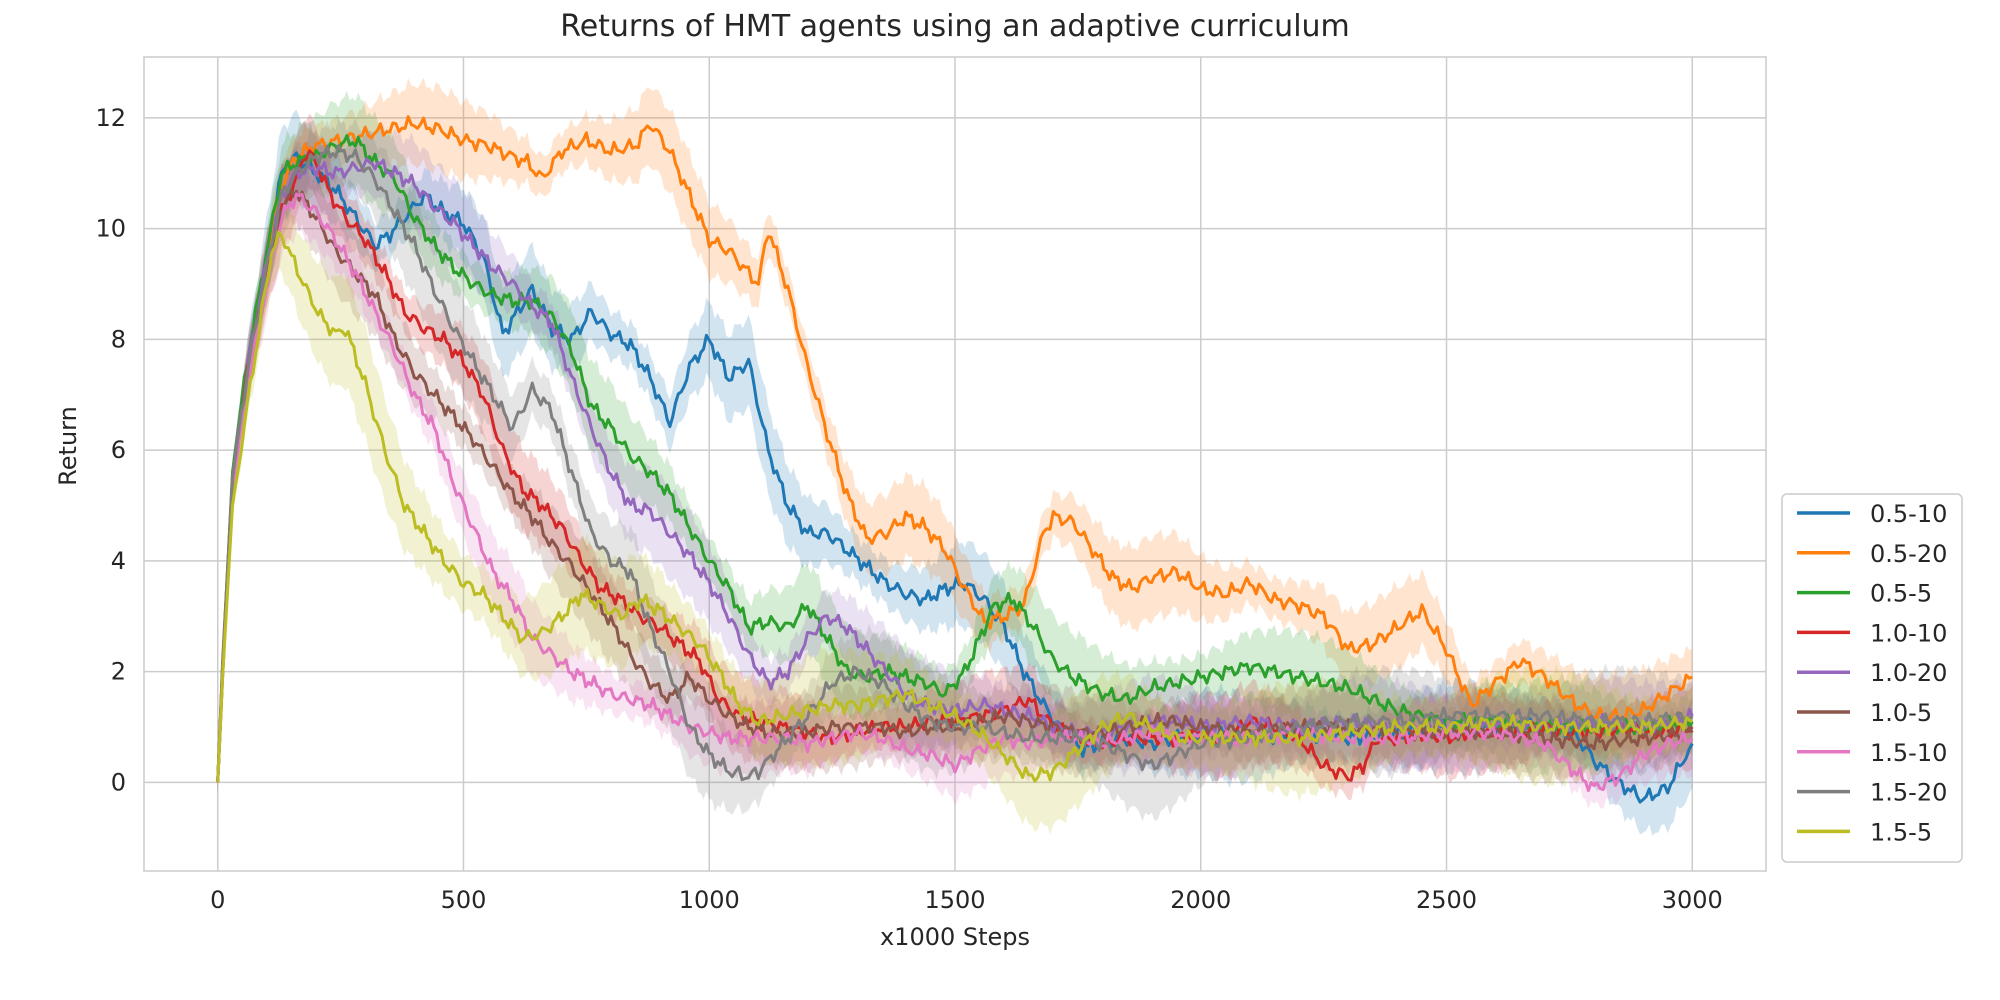 The height and width of the screenshot is (1000, 2000). Describe the element at coordinates (1692, 900) in the screenshot. I see `x-tick-label: 3000` at that location.